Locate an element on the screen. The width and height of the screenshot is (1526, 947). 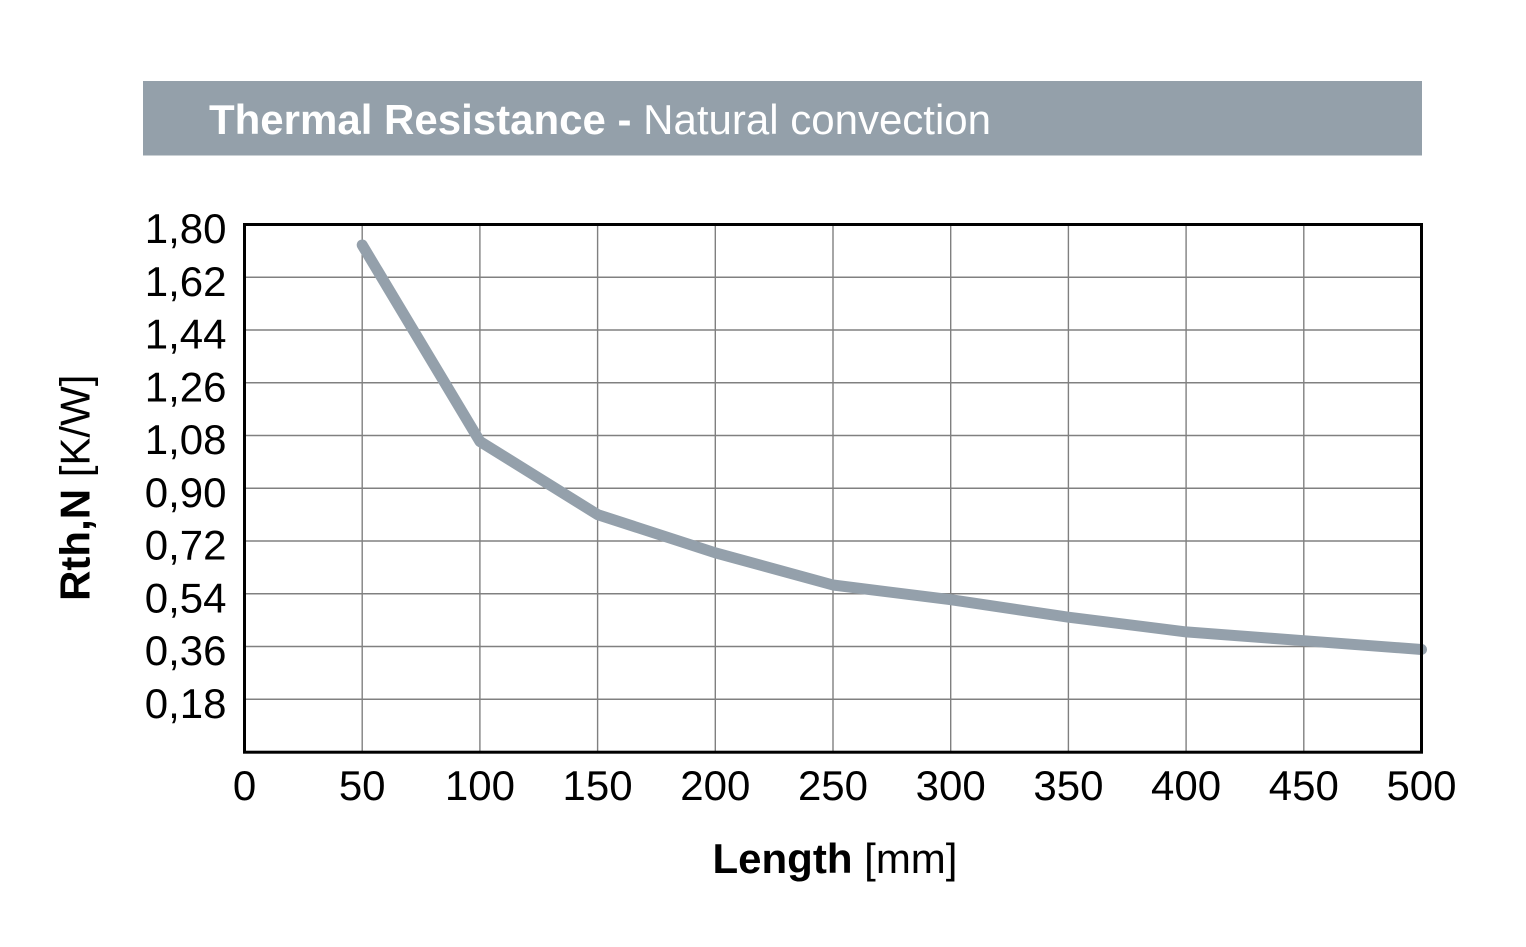
svg-text: 50 is located at coordinates (362, 785).